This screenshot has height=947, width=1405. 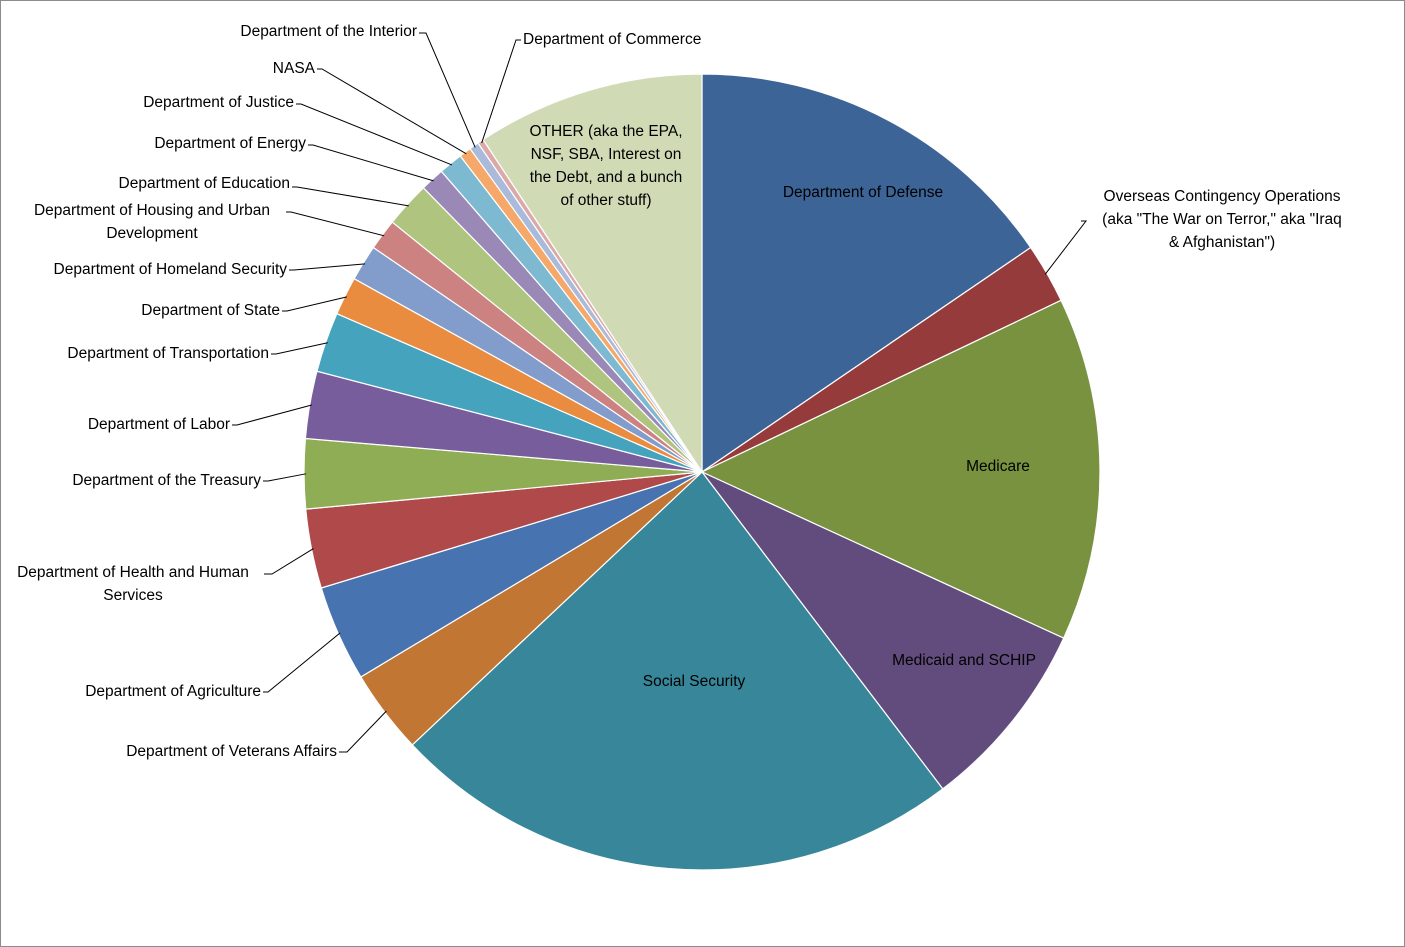 What do you see at coordinates (218, 102) in the screenshot?
I see `slice-label-department-of-justice: Department of Justice` at bounding box center [218, 102].